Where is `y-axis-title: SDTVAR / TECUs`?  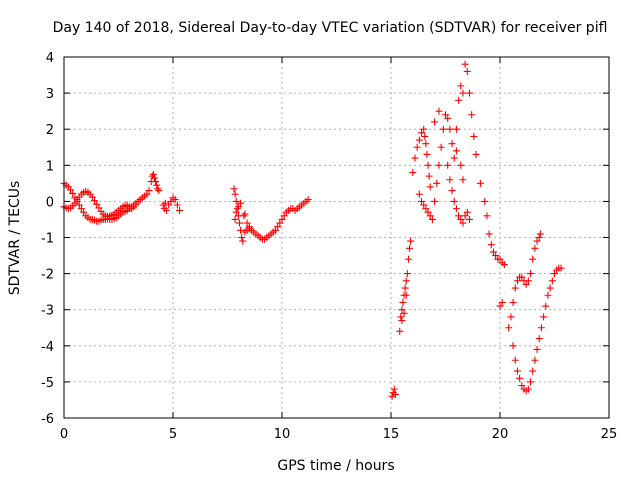 y-axis-title: SDTVAR / TECUs is located at coordinates (15, 238).